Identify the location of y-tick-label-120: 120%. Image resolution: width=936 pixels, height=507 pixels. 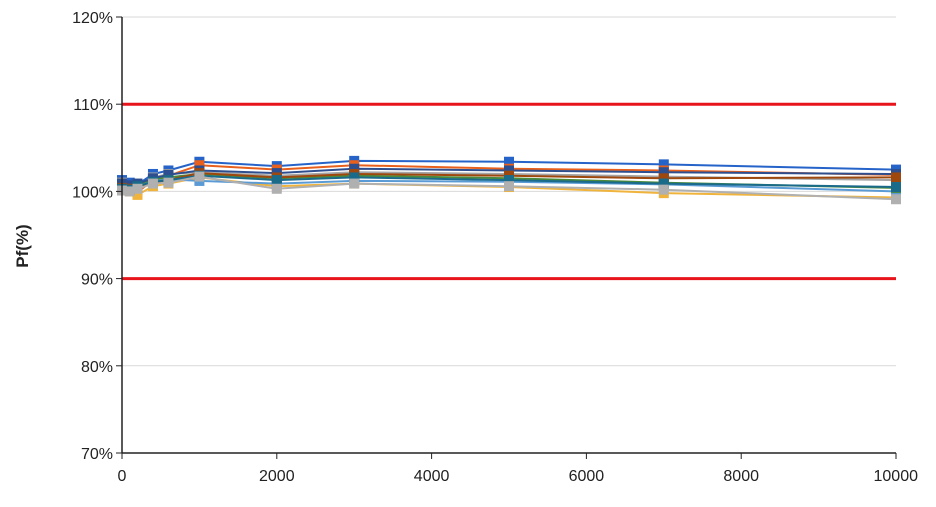
(92, 18).